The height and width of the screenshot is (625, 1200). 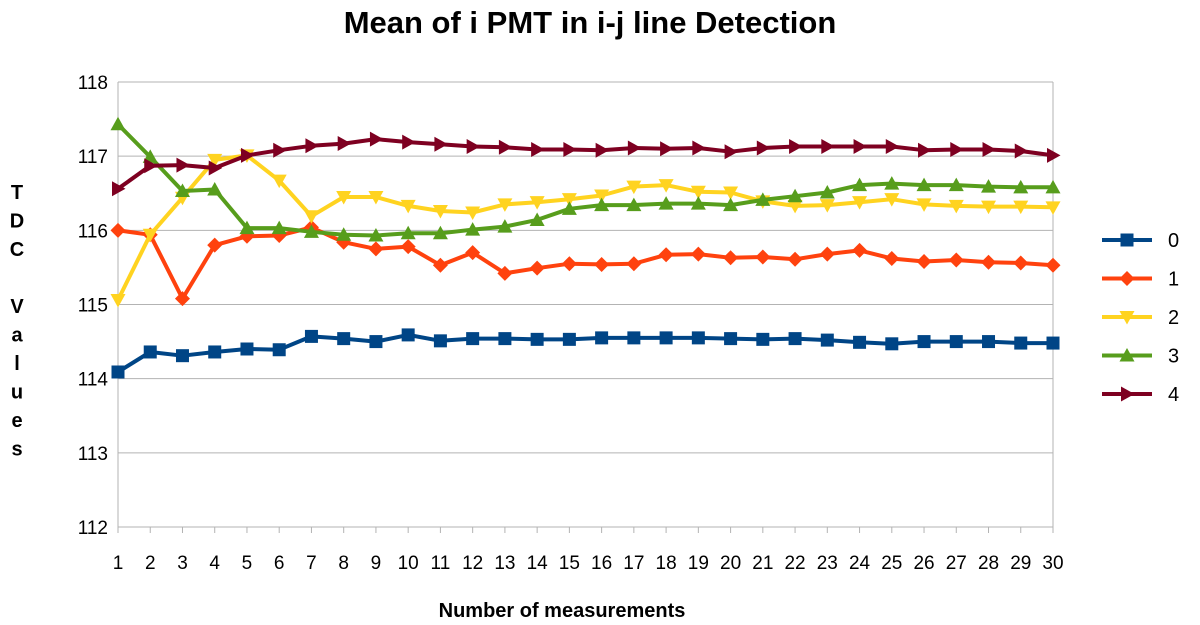 What do you see at coordinates (214, 563) in the screenshot?
I see `x-tick-label: 4` at bounding box center [214, 563].